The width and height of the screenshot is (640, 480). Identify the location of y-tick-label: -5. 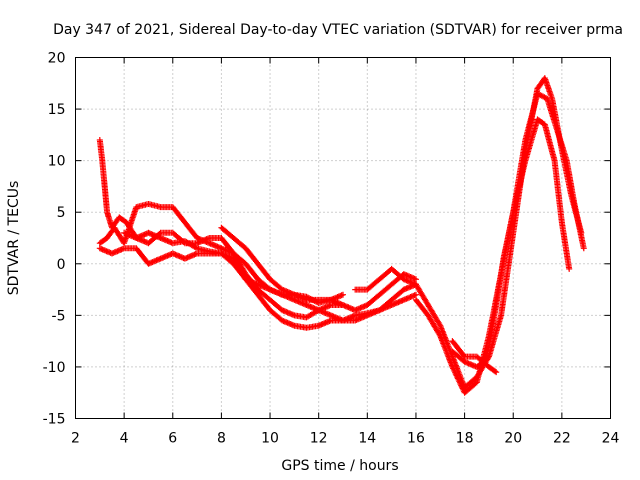
(59, 316).